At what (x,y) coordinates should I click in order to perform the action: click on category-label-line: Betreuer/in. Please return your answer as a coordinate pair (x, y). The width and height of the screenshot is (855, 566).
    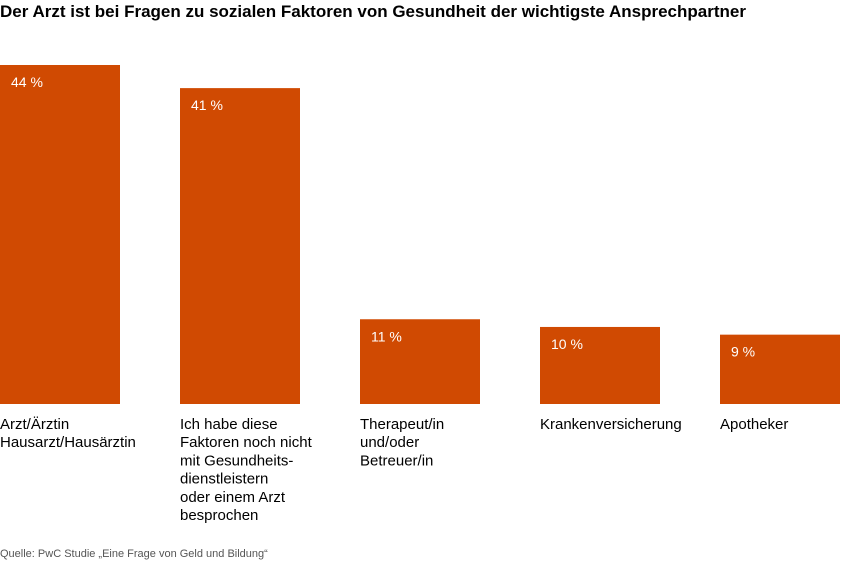
    Looking at the image, I should click on (396, 460).